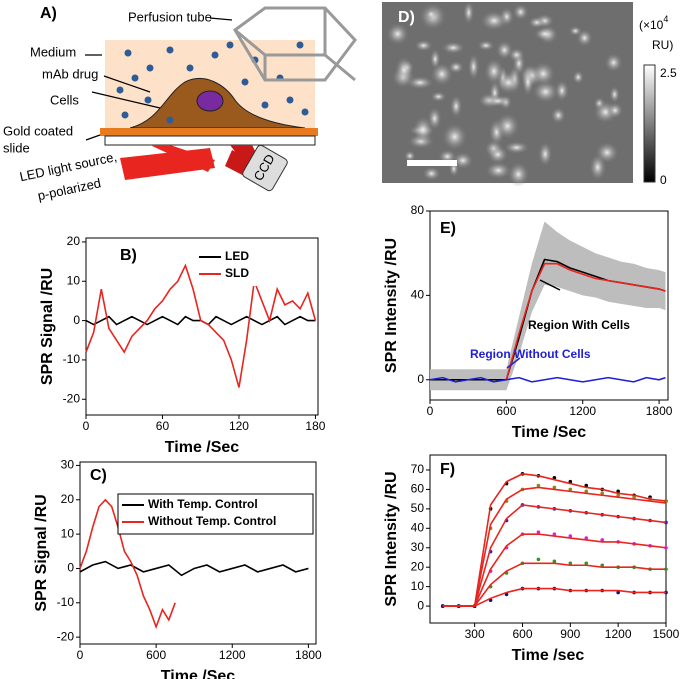 The height and width of the screenshot is (679, 685). I want to click on colorbar, so click(649, 123).